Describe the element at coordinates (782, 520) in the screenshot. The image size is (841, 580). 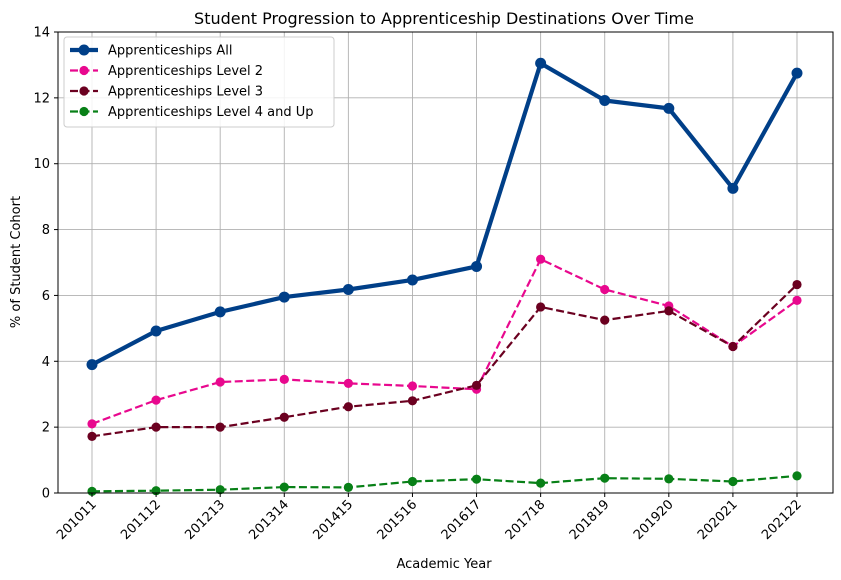
I see `x-tick-label: 202122` at that location.